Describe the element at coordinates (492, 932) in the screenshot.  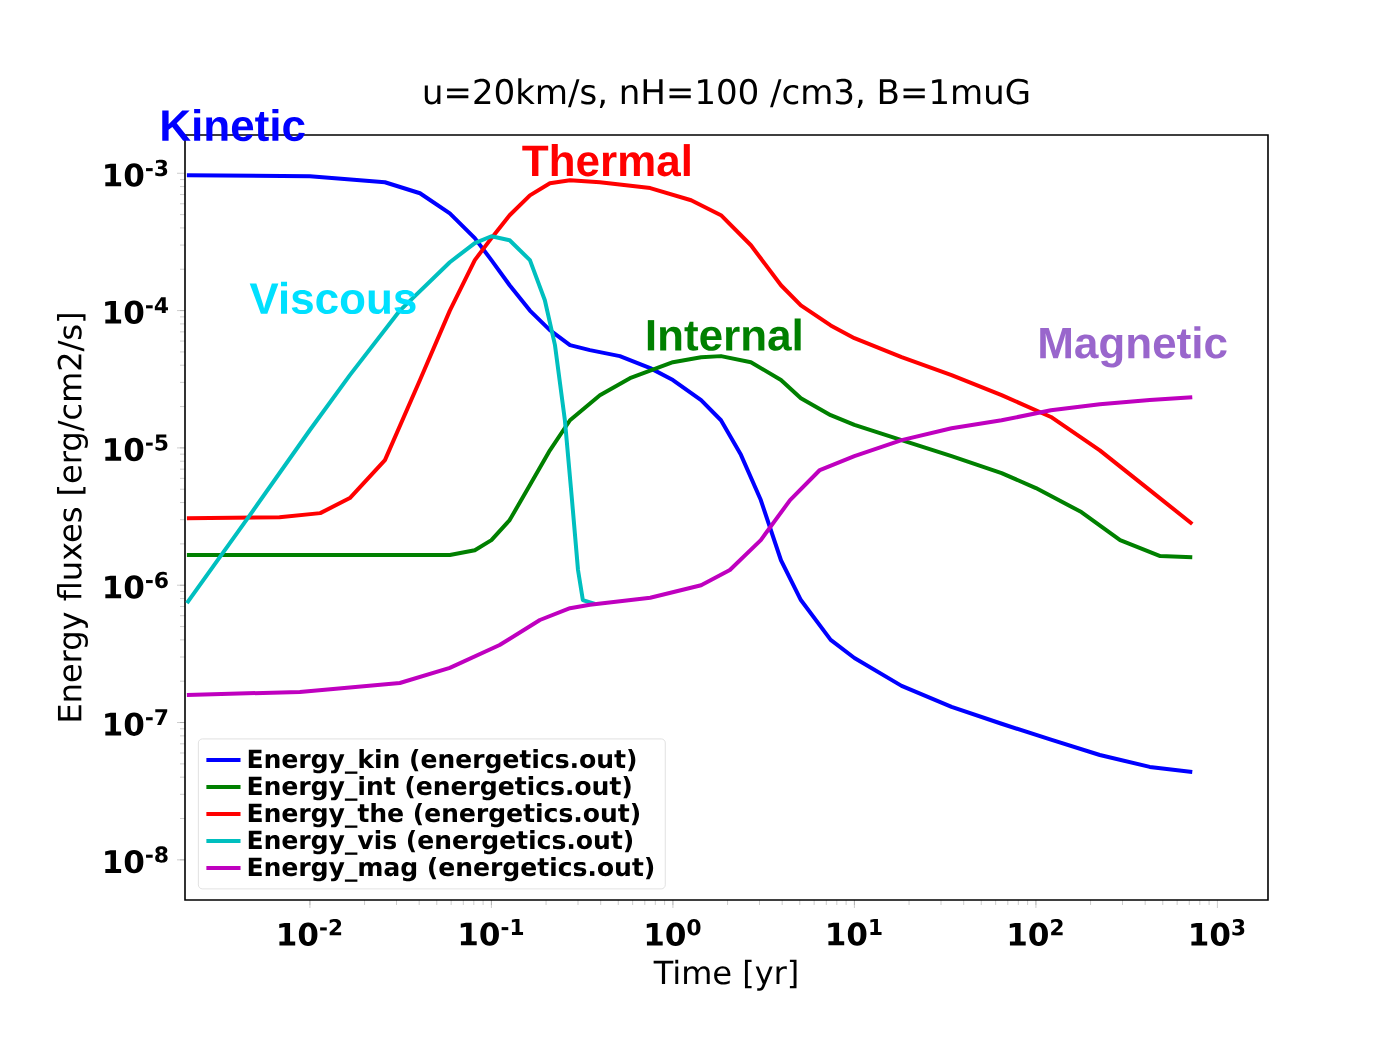
I see `x-tick-label: 10$^{-1}$` at that location.